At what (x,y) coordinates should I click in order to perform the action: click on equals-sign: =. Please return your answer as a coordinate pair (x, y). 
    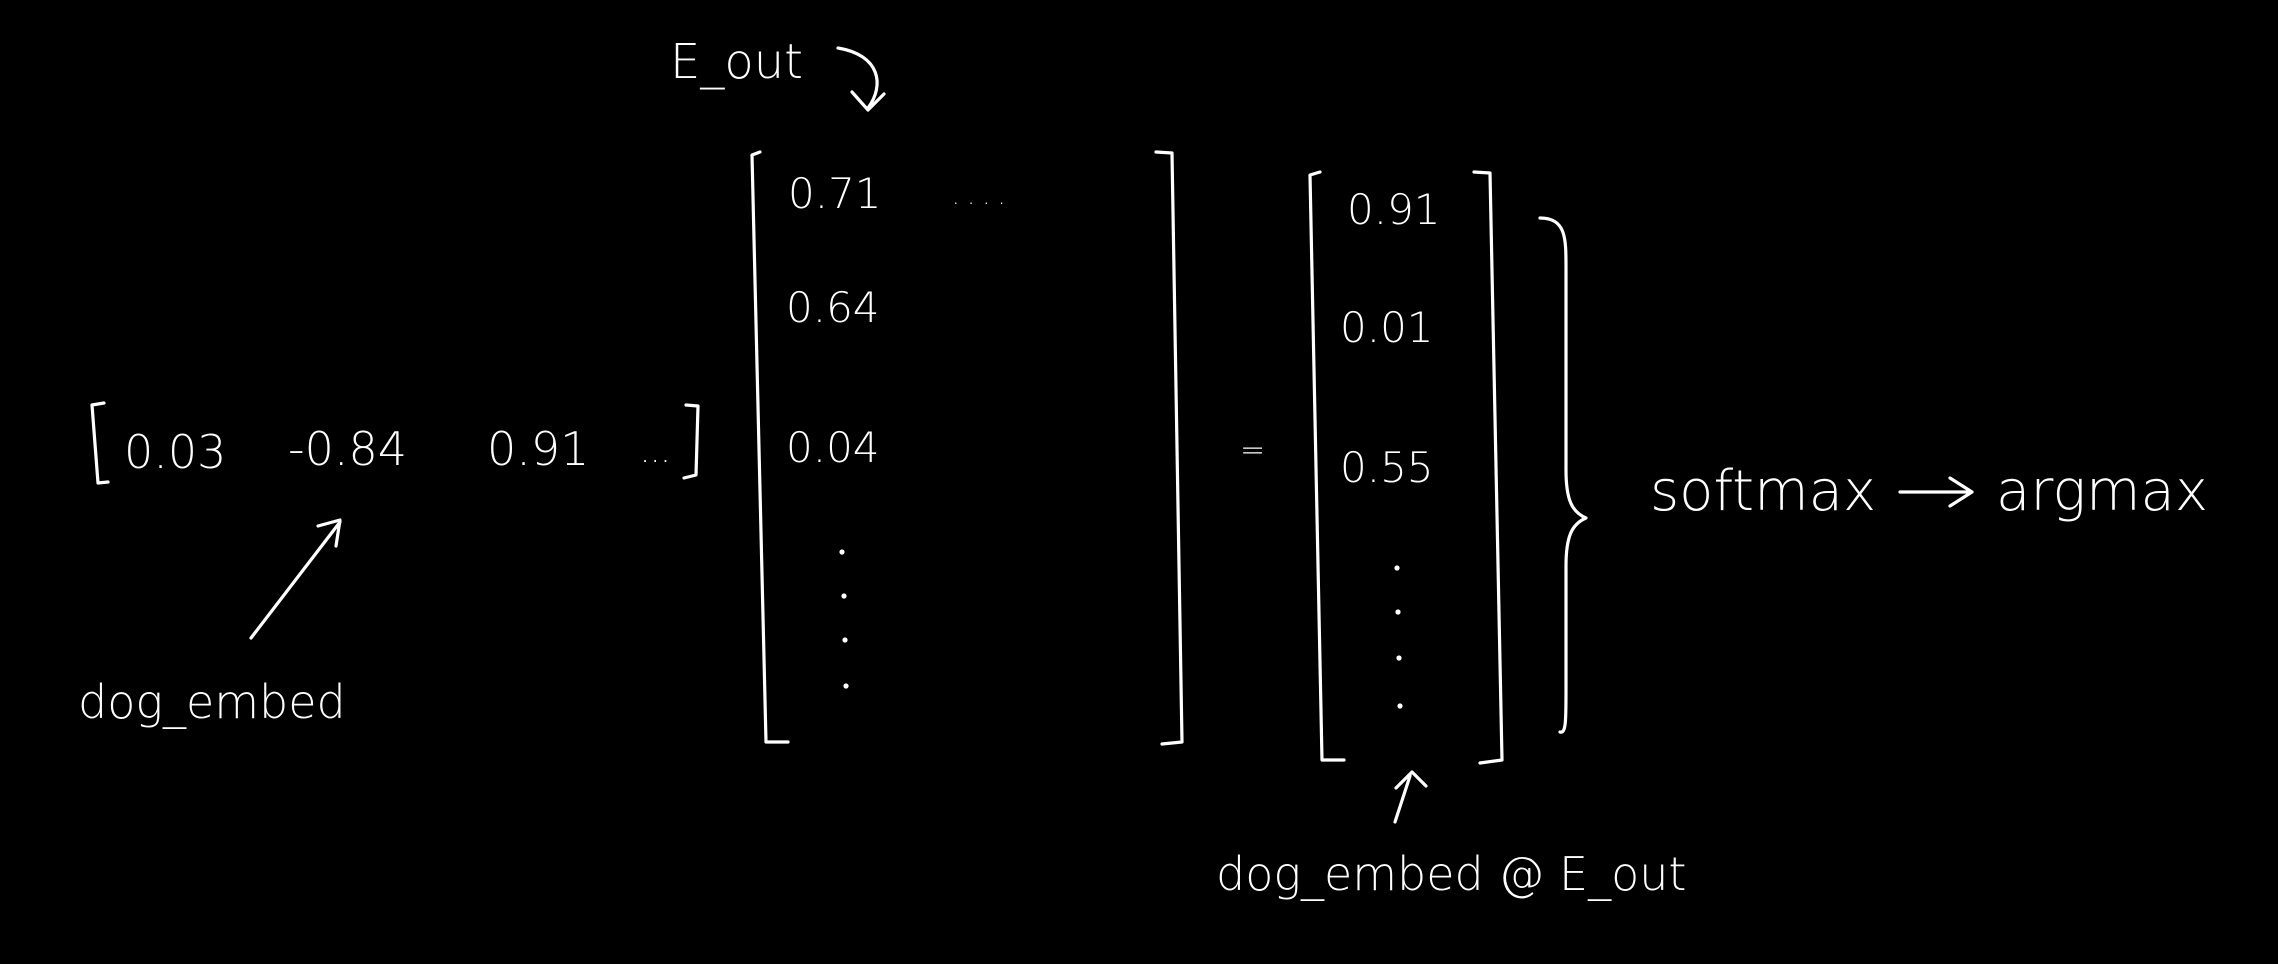
    Looking at the image, I should click on (1252, 450).